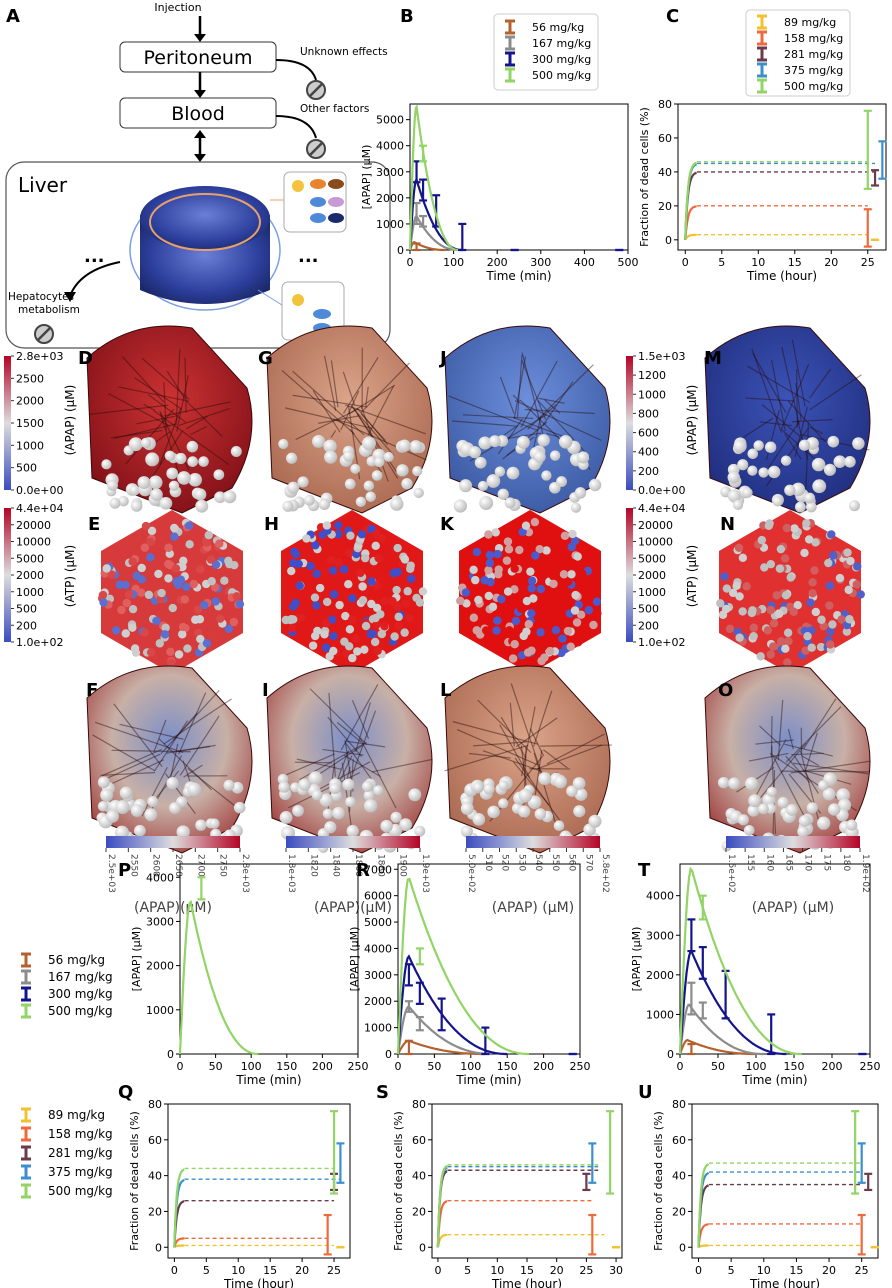  Describe the element at coordinates (259, 1181) in the screenshot. I see `plot-frame` at that location.